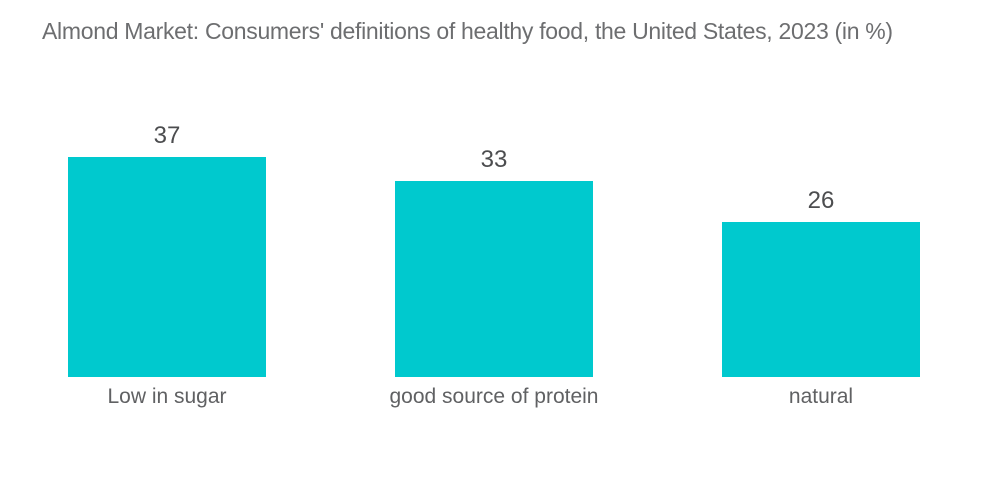  Describe the element at coordinates (167, 396) in the screenshot. I see `category-label: Low in sugar` at that location.